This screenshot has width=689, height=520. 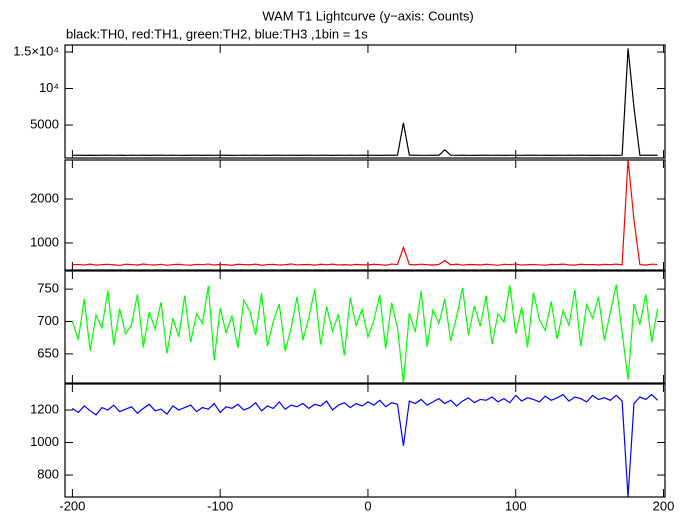 What do you see at coordinates (44, 123) in the screenshot?
I see `y-tick-label: 5000` at bounding box center [44, 123].